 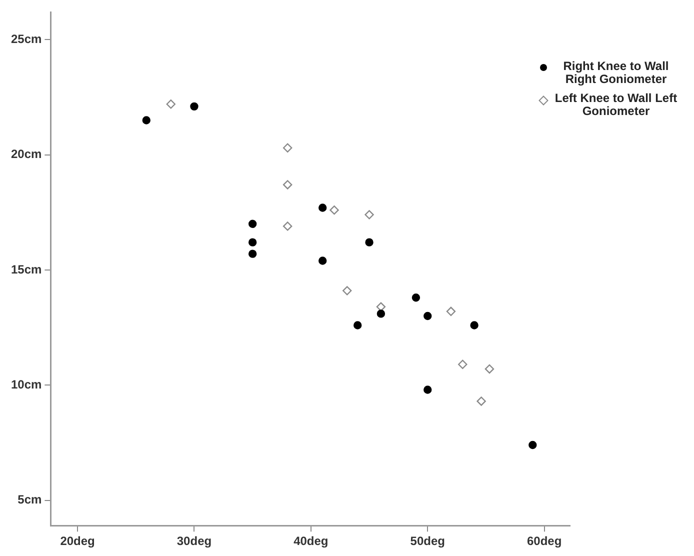 I want to click on x-tick-label: 50deg, so click(x=427, y=541).